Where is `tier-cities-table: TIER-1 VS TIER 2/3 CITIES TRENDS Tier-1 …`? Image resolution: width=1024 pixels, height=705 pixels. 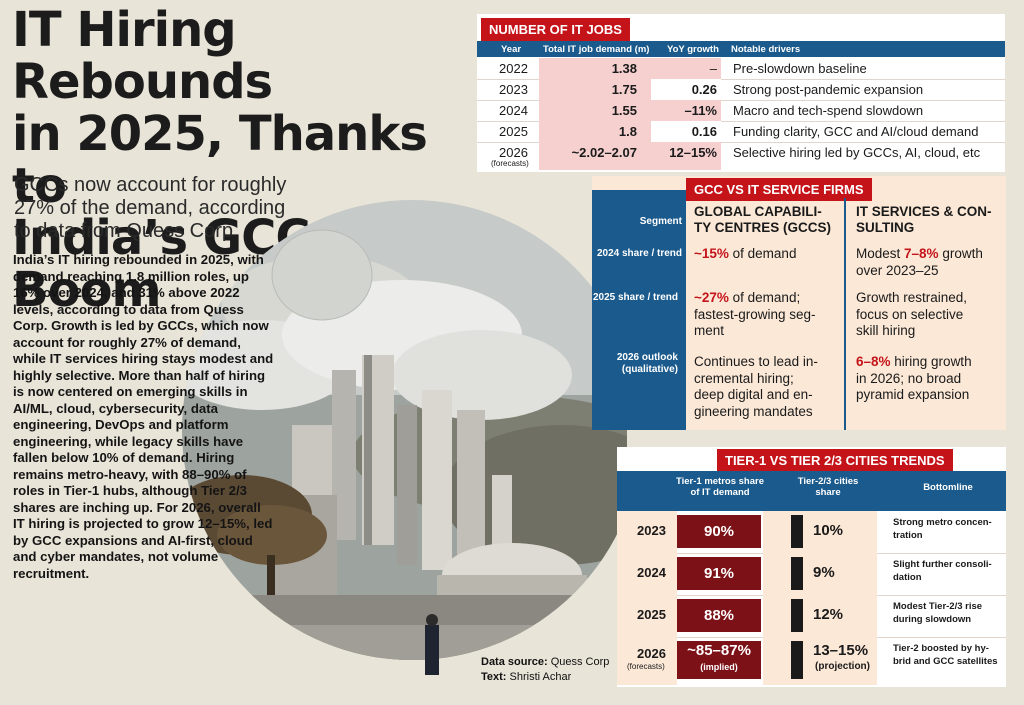
tier-cities-table: TIER-1 VS TIER 2/3 CITIES TRENDS Tier-1 … is located at coordinates (811, 567).